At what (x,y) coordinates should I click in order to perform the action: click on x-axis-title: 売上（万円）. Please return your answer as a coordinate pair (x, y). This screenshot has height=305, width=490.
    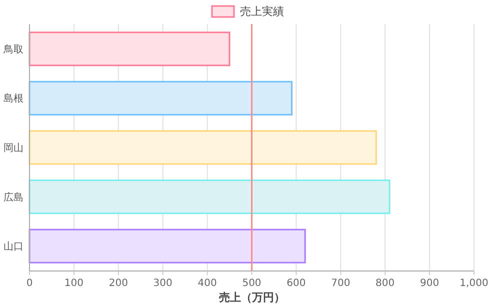
    Looking at the image, I should click on (251, 297).